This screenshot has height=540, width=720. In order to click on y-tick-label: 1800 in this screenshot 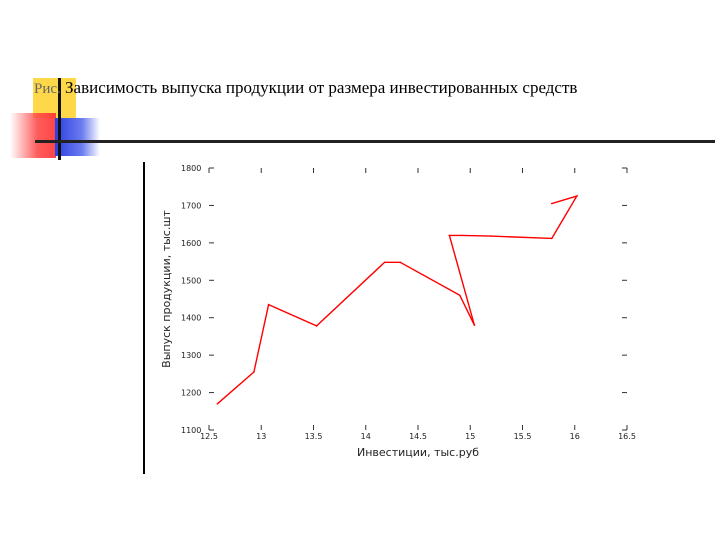, I will do `click(191, 168)`.